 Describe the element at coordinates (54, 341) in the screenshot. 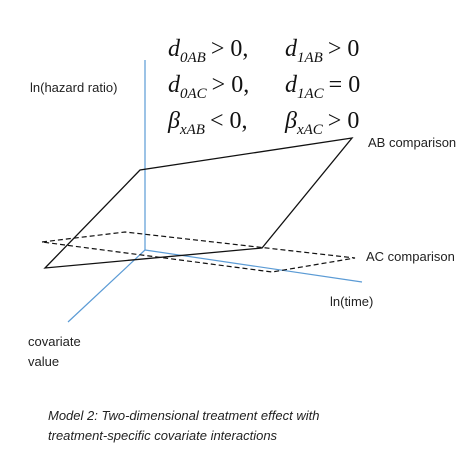

I see `z-axis-label: covariate` at that location.